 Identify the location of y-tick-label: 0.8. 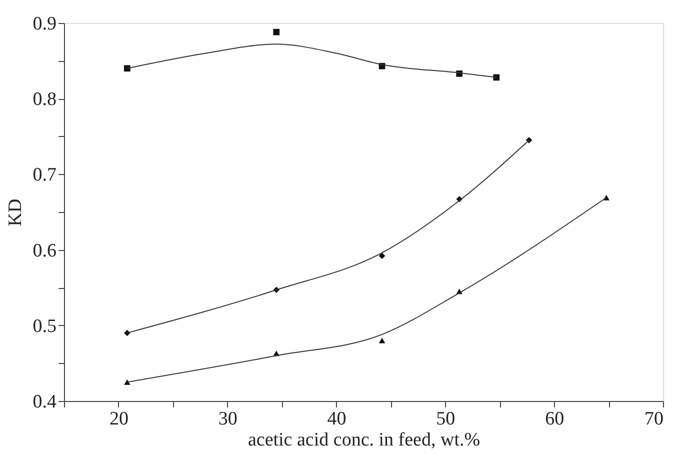
(44, 99).